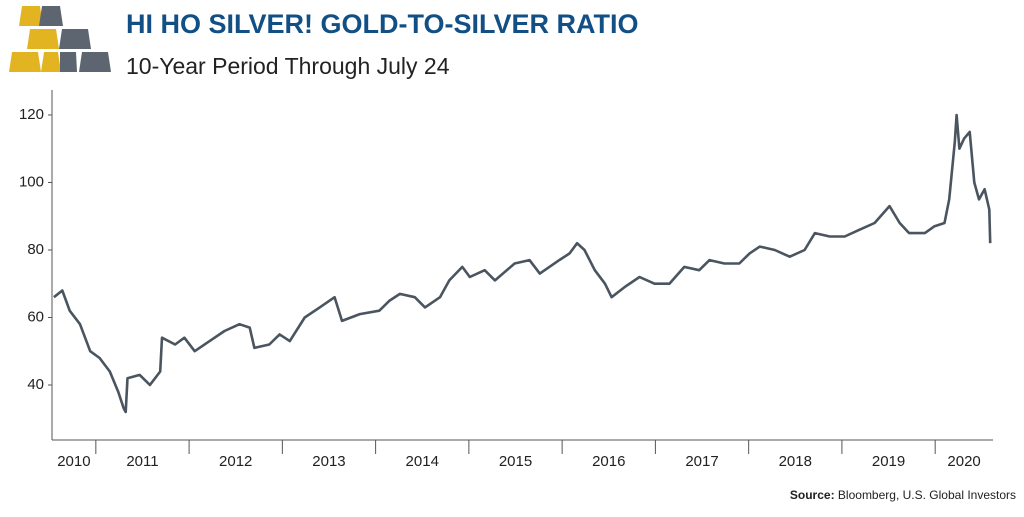 This screenshot has height=517, width=1024. What do you see at coordinates (608, 461) in the screenshot?
I see `x-tick-label: 2016` at bounding box center [608, 461].